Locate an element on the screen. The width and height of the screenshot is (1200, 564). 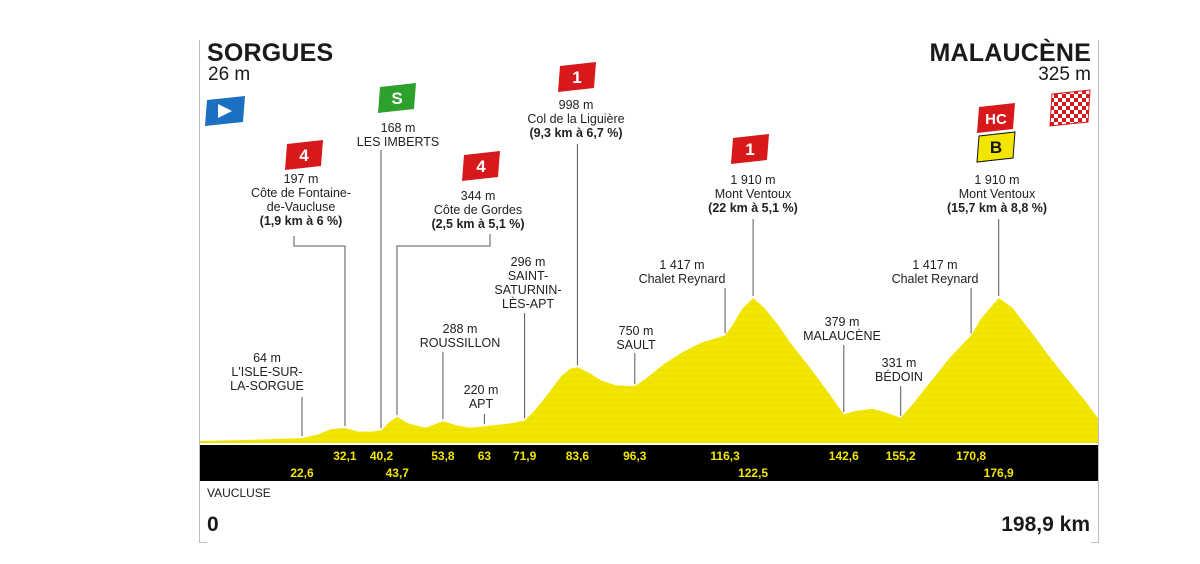
fontaine-name1: Côte de Fontaine- is located at coordinates (301, 193).